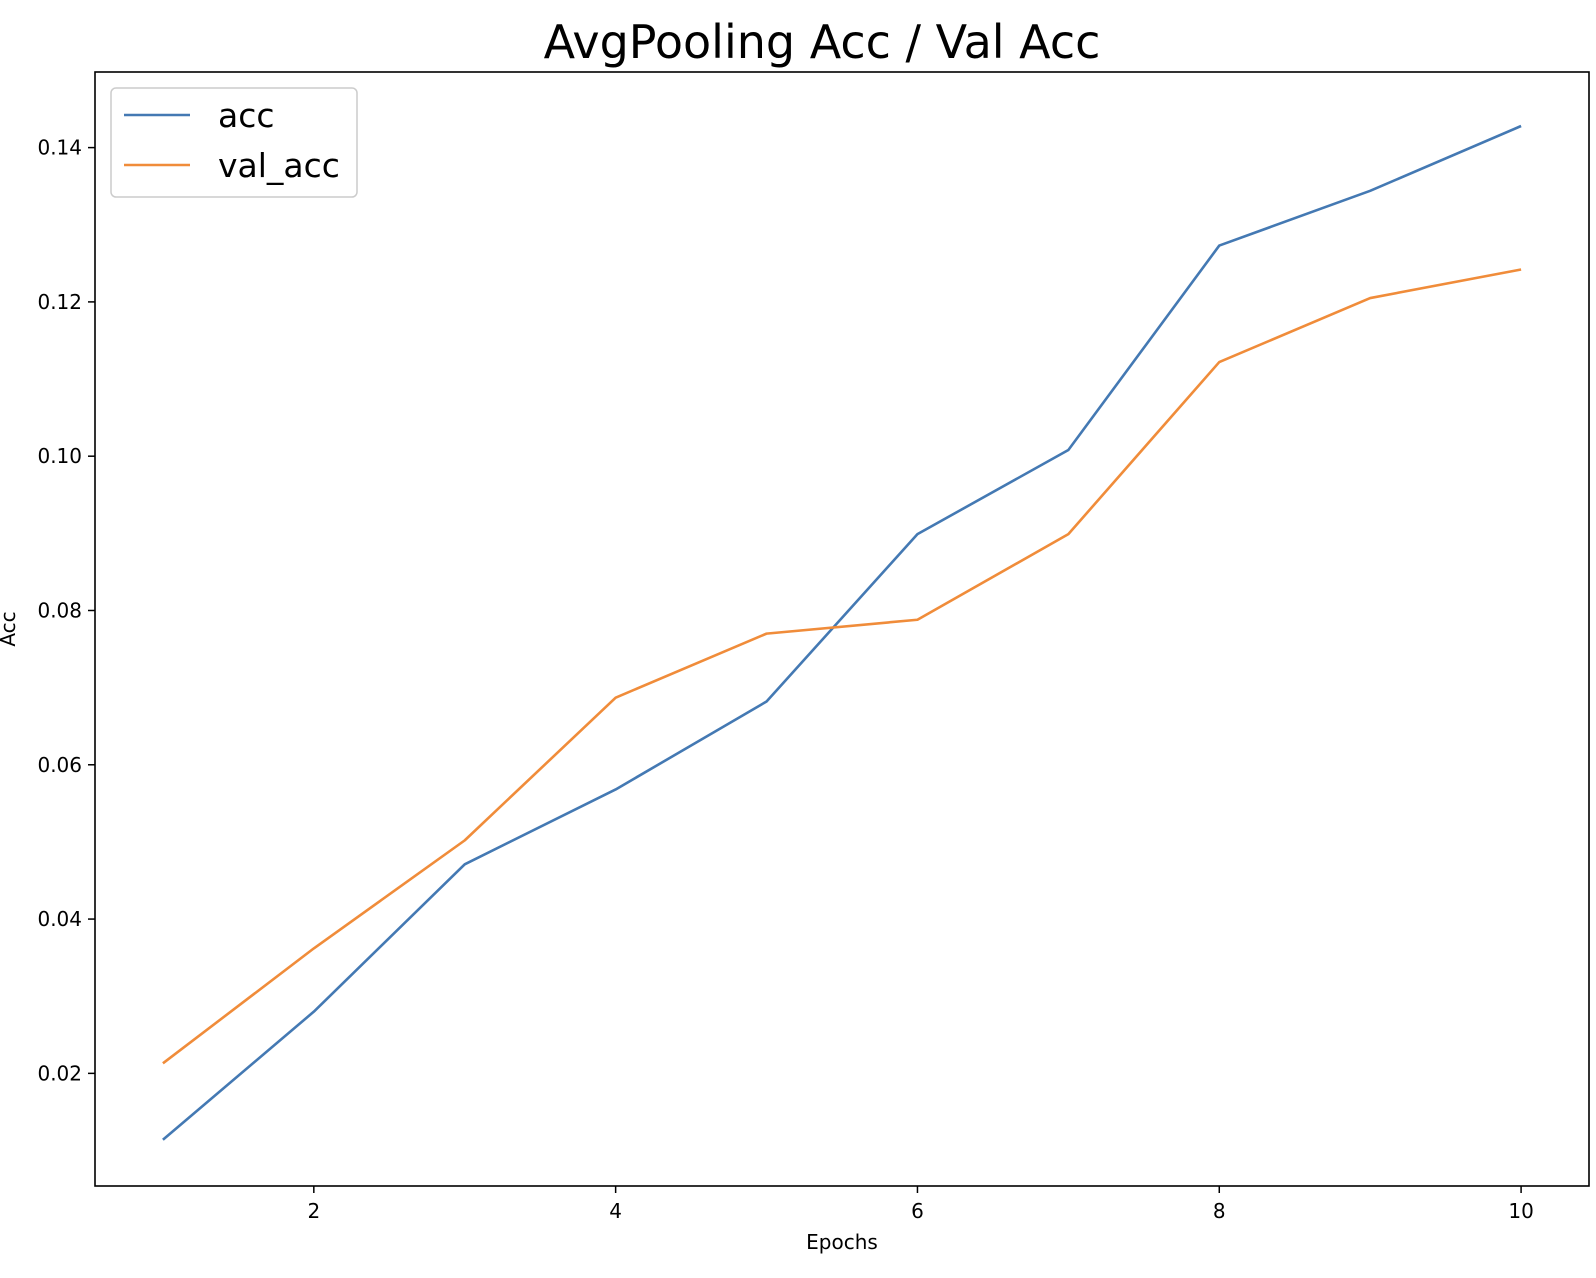 This screenshot has height=1278, width=1596. I want to click on y-tick-label: 0.12, so click(59, 302).